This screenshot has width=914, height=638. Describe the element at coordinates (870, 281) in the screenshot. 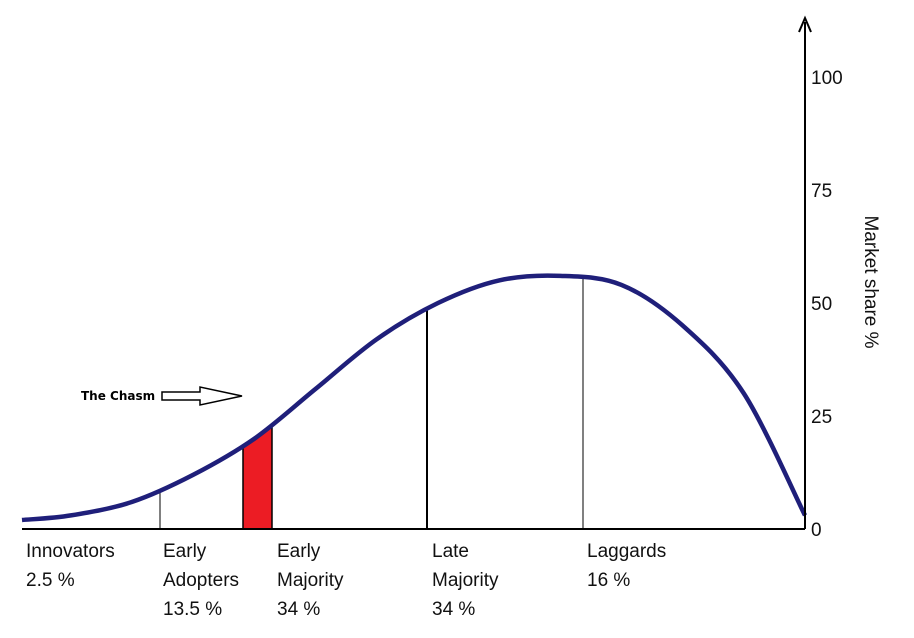

I see `y-axis-label: Market share %` at that location.